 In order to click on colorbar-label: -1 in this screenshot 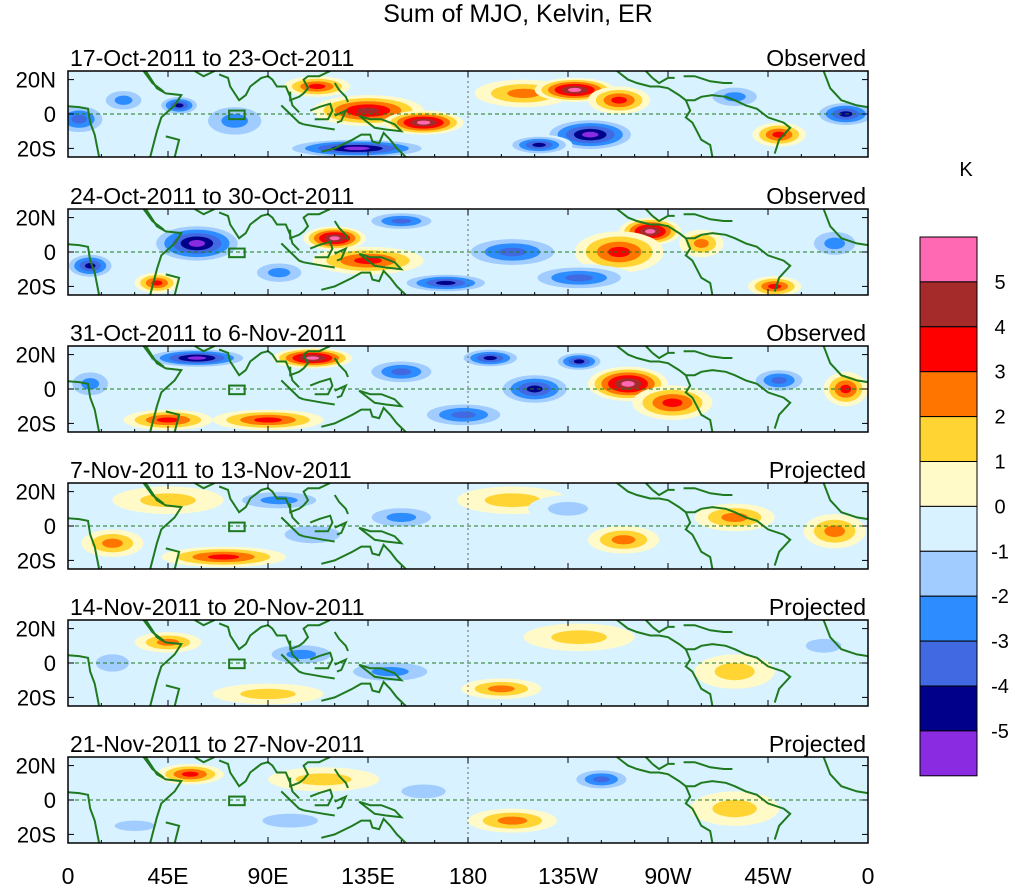, I will do `click(1000, 552)`.